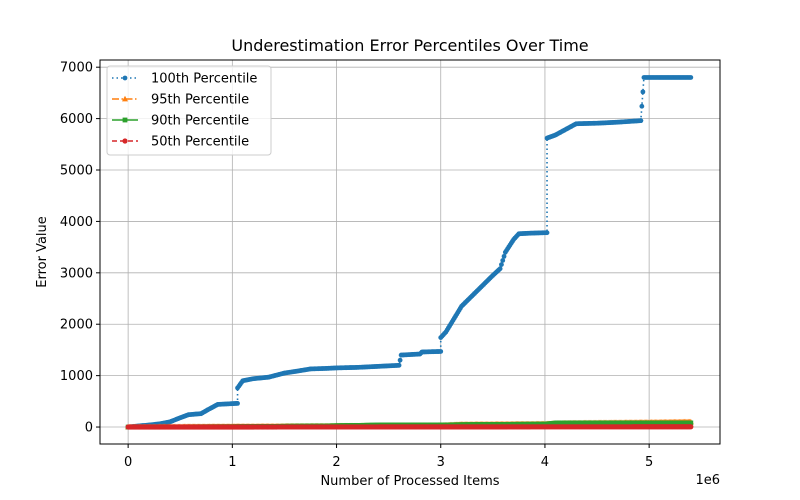  Describe the element at coordinates (388, 457) in the screenshot. I see `x-axis-ticks: 0 1 2 3 4 5` at that location.